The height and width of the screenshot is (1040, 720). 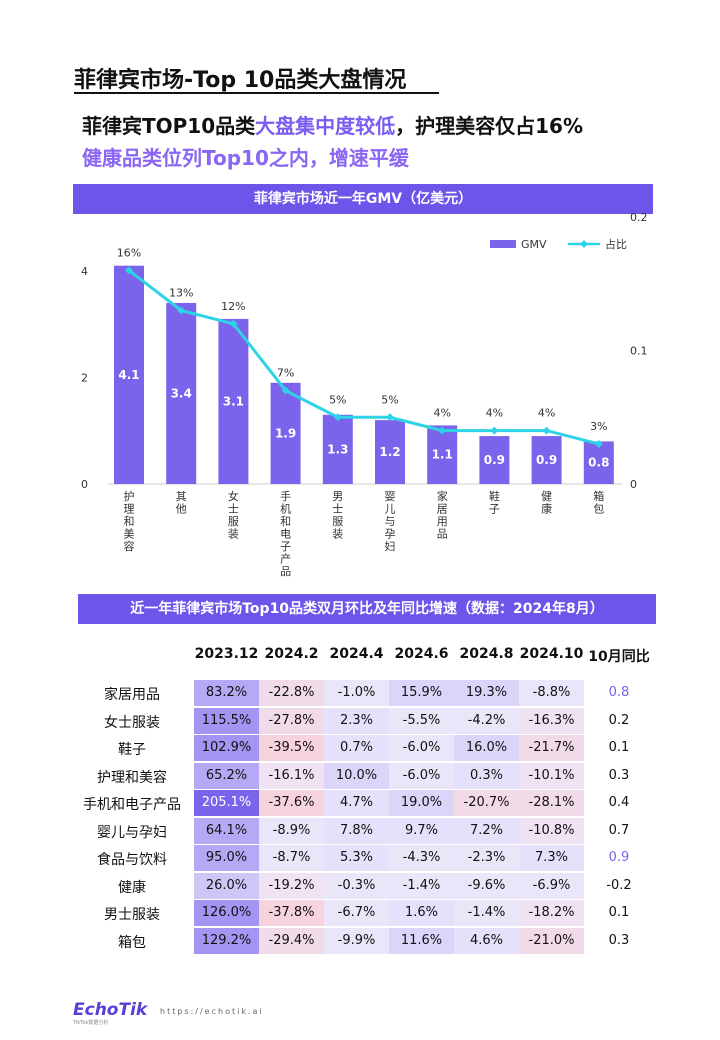 I want to click on yoy-value: 0.1, so click(x=619, y=747).